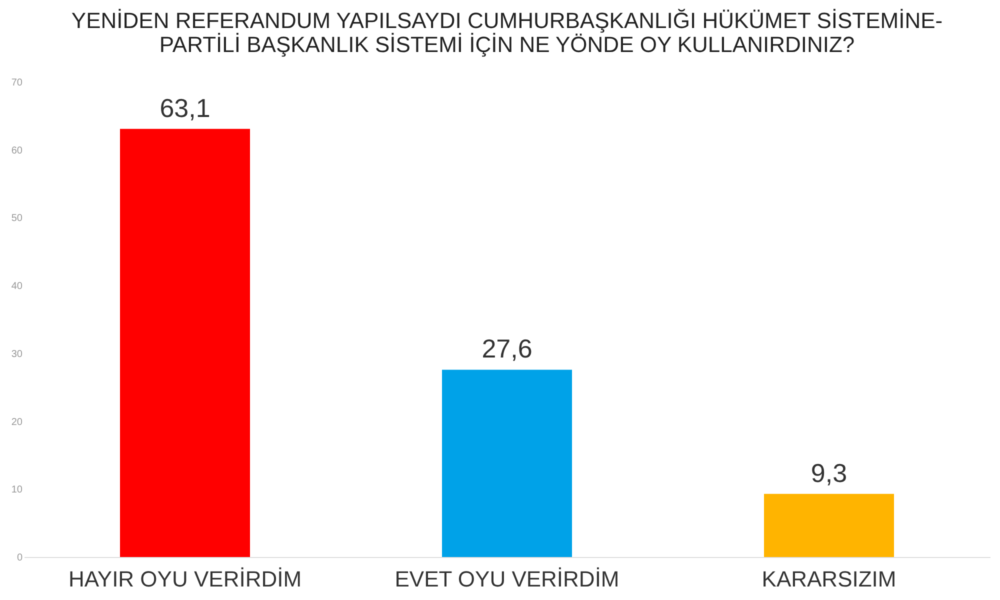 The width and height of the screenshot is (1000, 600). What do you see at coordinates (829, 579) in the screenshot?
I see `x-tick-label: KARARSIZIM` at bounding box center [829, 579].